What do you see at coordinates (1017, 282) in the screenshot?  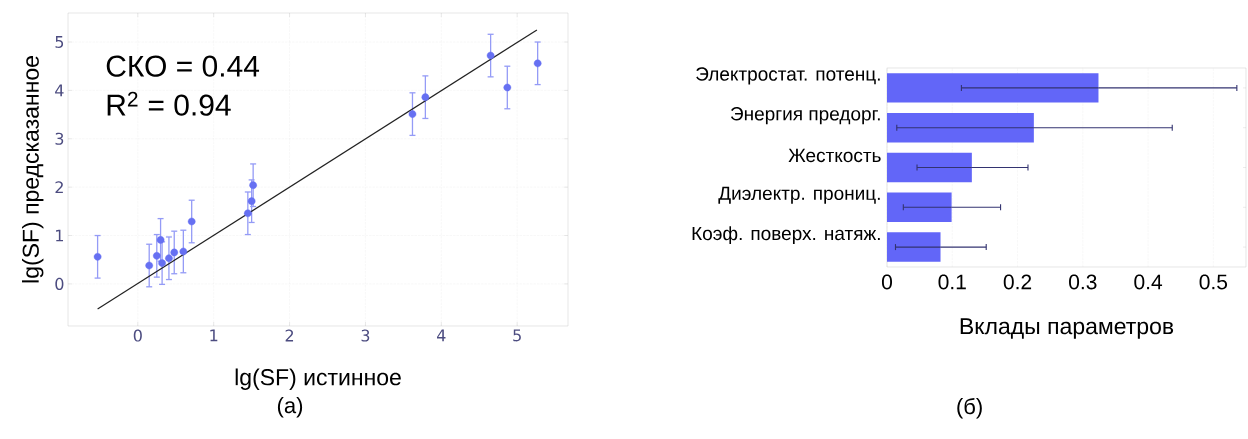 I see `x-tick-label: 0.2` at bounding box center [1017, 282].